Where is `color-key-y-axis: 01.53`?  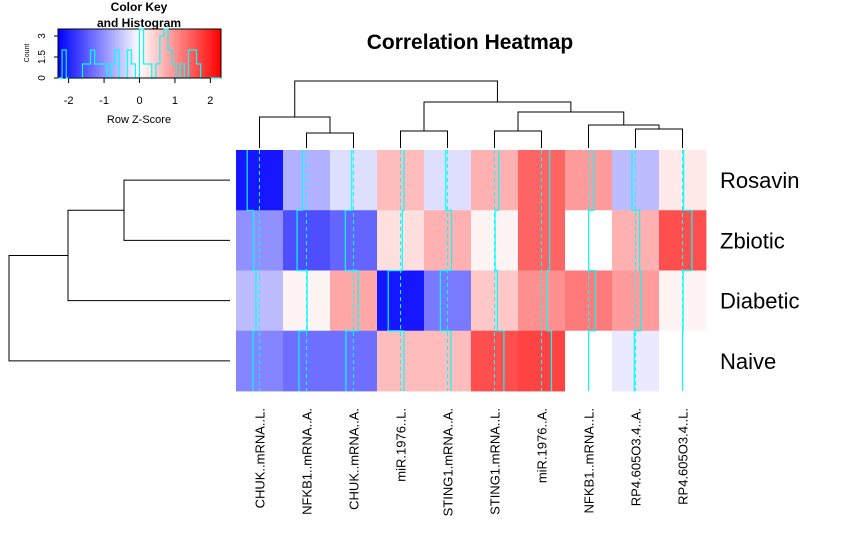
color-key-y-axis: 01.53 is located at coordinates (48, 57).